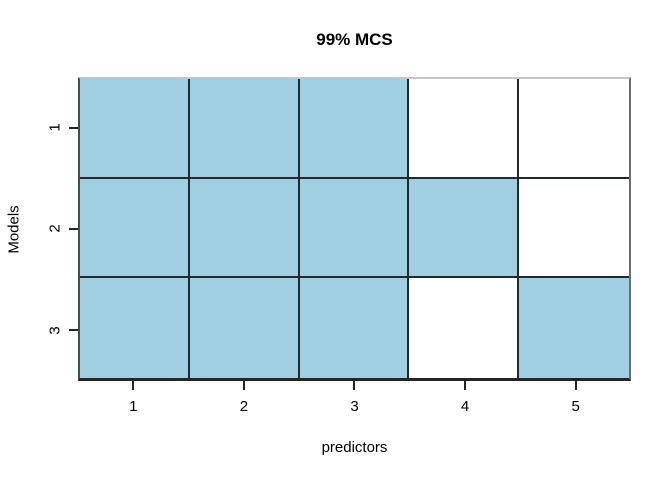 The height and width of the screenshot is (480, 672). Describe the element at coordinates (133, 406) in the screenshot. I see `x-tick-label: 1` at that location.